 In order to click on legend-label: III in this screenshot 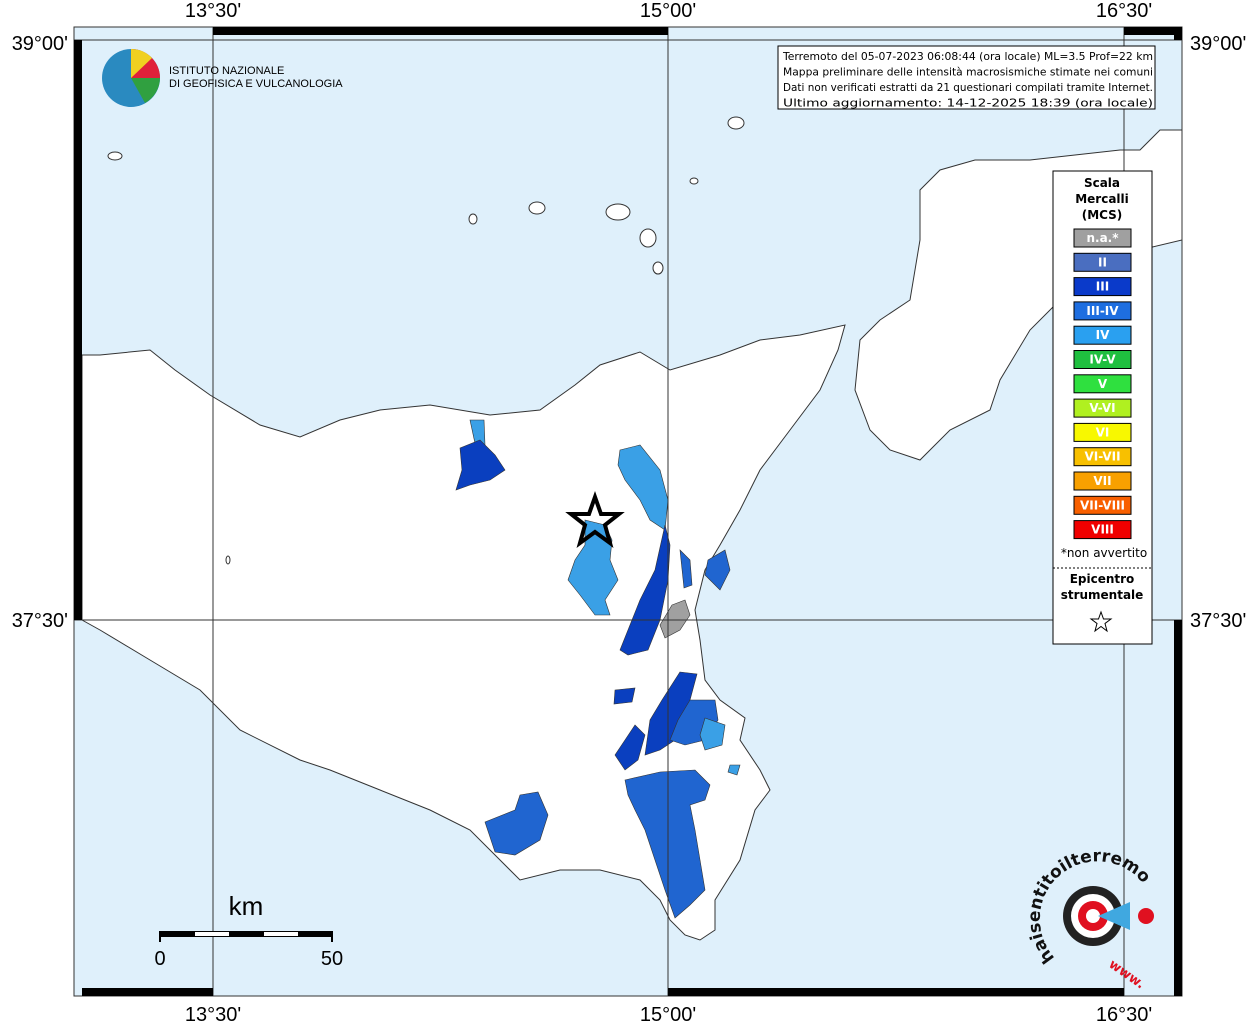, I will do `click(1102, 287)`.